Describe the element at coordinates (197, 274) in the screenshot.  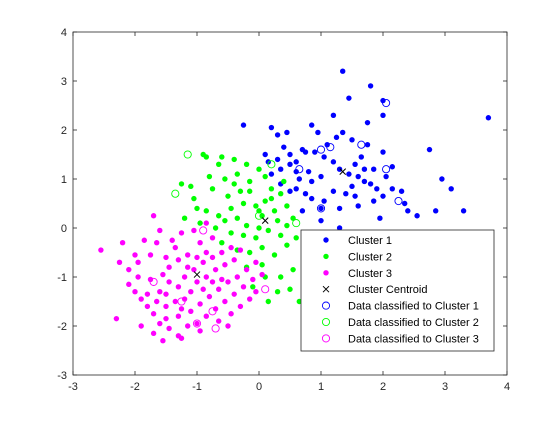
I see `cluster-centroid-point` at that location.